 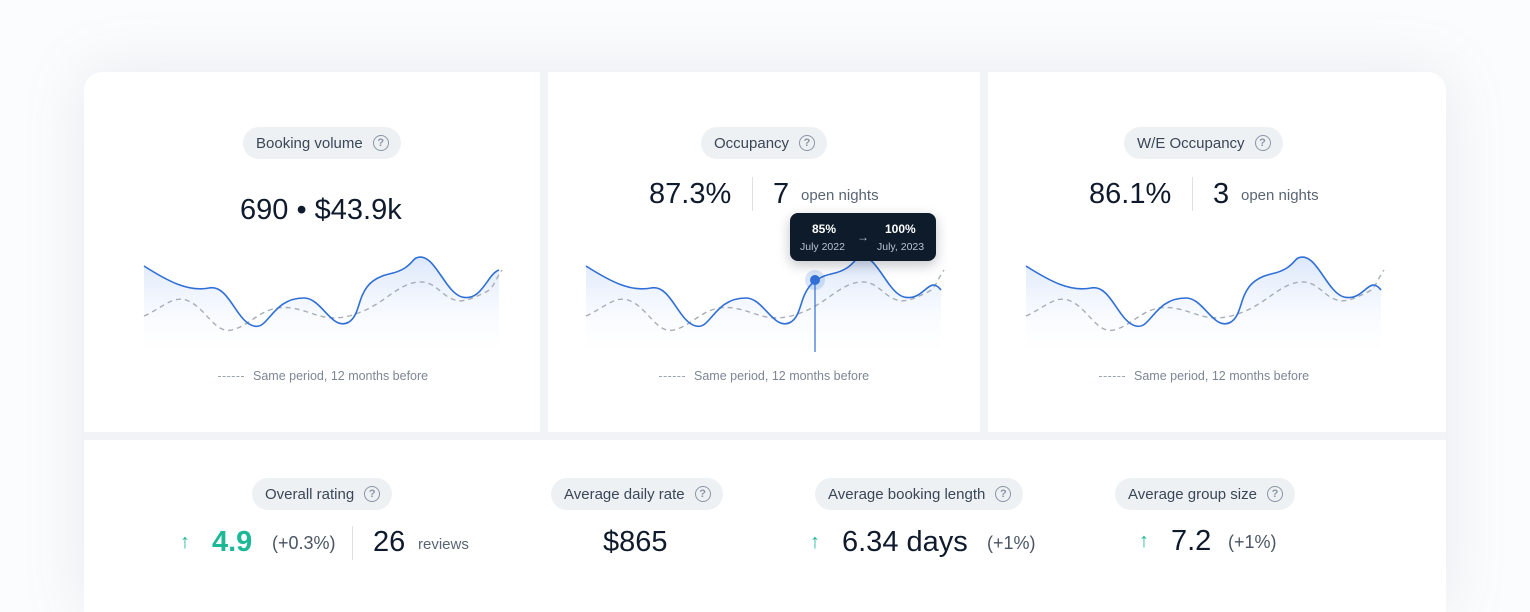 I want to click on occupancy-tooltip: 85% July 2022 → 100% July, 2023, so click(x=863, y=237).